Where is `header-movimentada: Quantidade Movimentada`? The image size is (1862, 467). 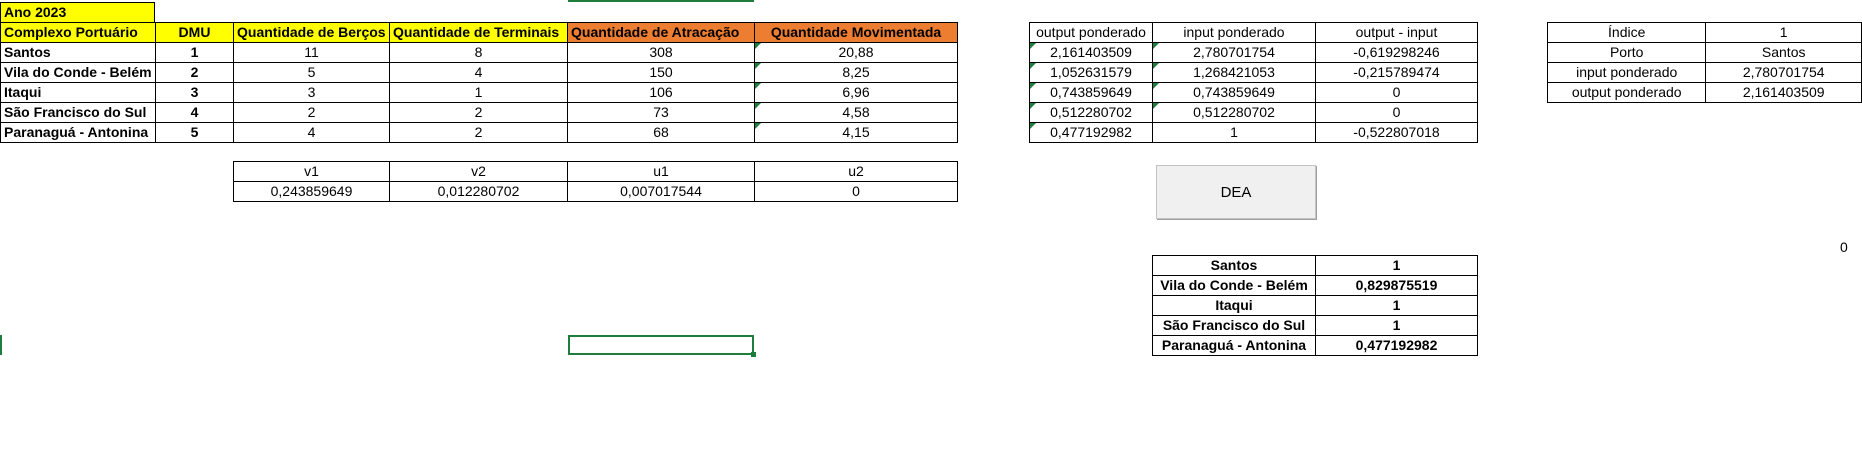 header-movimentada: Quantidade Movimentada is located at coordinates (856, 32).